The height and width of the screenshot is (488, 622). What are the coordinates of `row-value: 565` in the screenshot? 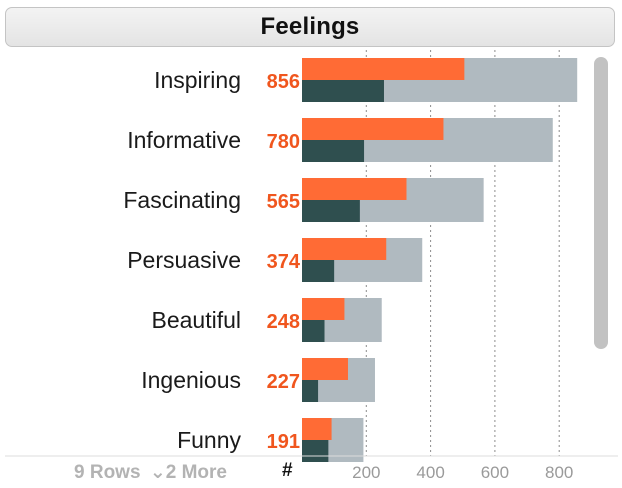 It's located at (283, 202).